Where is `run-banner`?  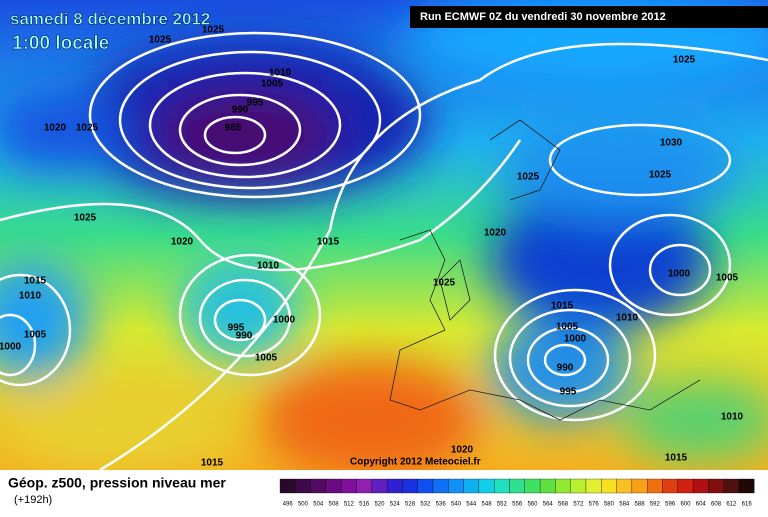
run-banner is located at coordinates (589, 17).